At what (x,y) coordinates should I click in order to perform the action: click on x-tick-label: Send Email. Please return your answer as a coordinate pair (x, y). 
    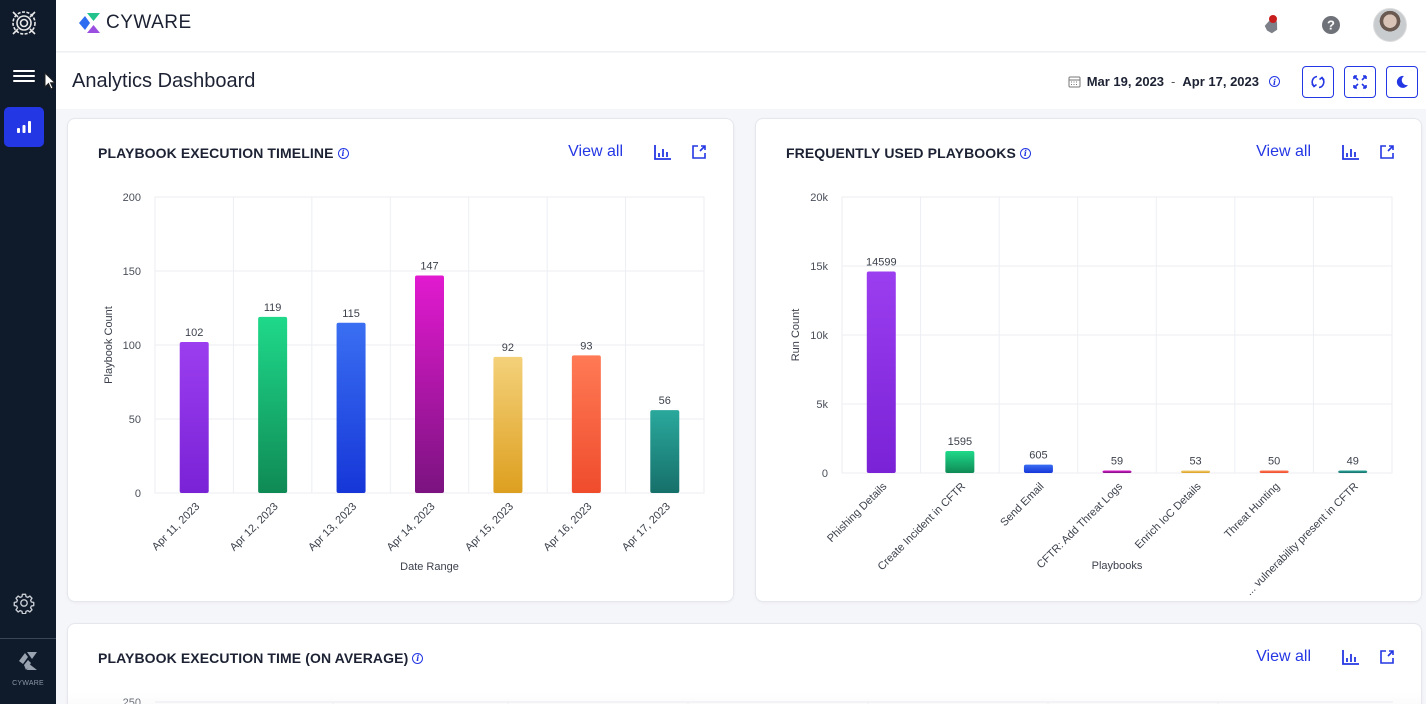
    Looking at the image, I should click on (1022, 505).